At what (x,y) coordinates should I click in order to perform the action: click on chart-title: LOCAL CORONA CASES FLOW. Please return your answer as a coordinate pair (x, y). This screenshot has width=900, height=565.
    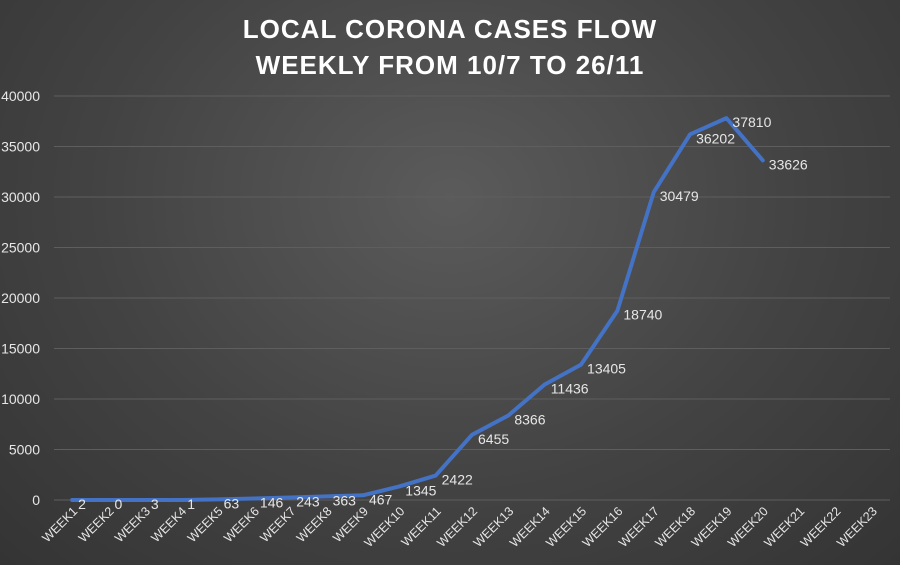
    Looking at the image, I should click on (450, 29).